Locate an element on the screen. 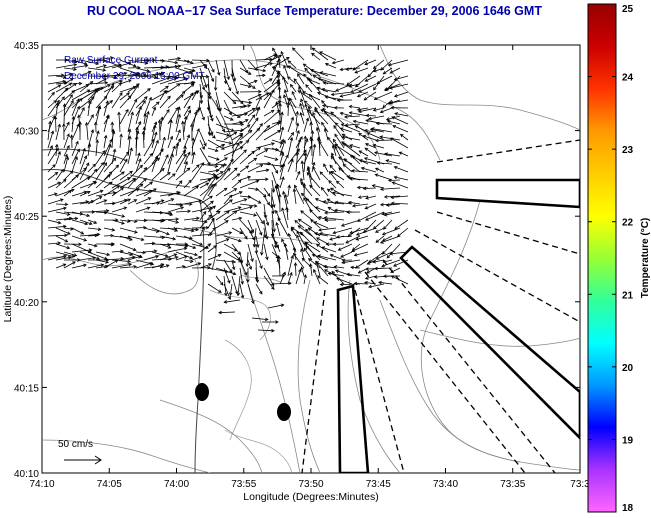  colorbar-tick-label: 18 is located at coordinates (628, 508).